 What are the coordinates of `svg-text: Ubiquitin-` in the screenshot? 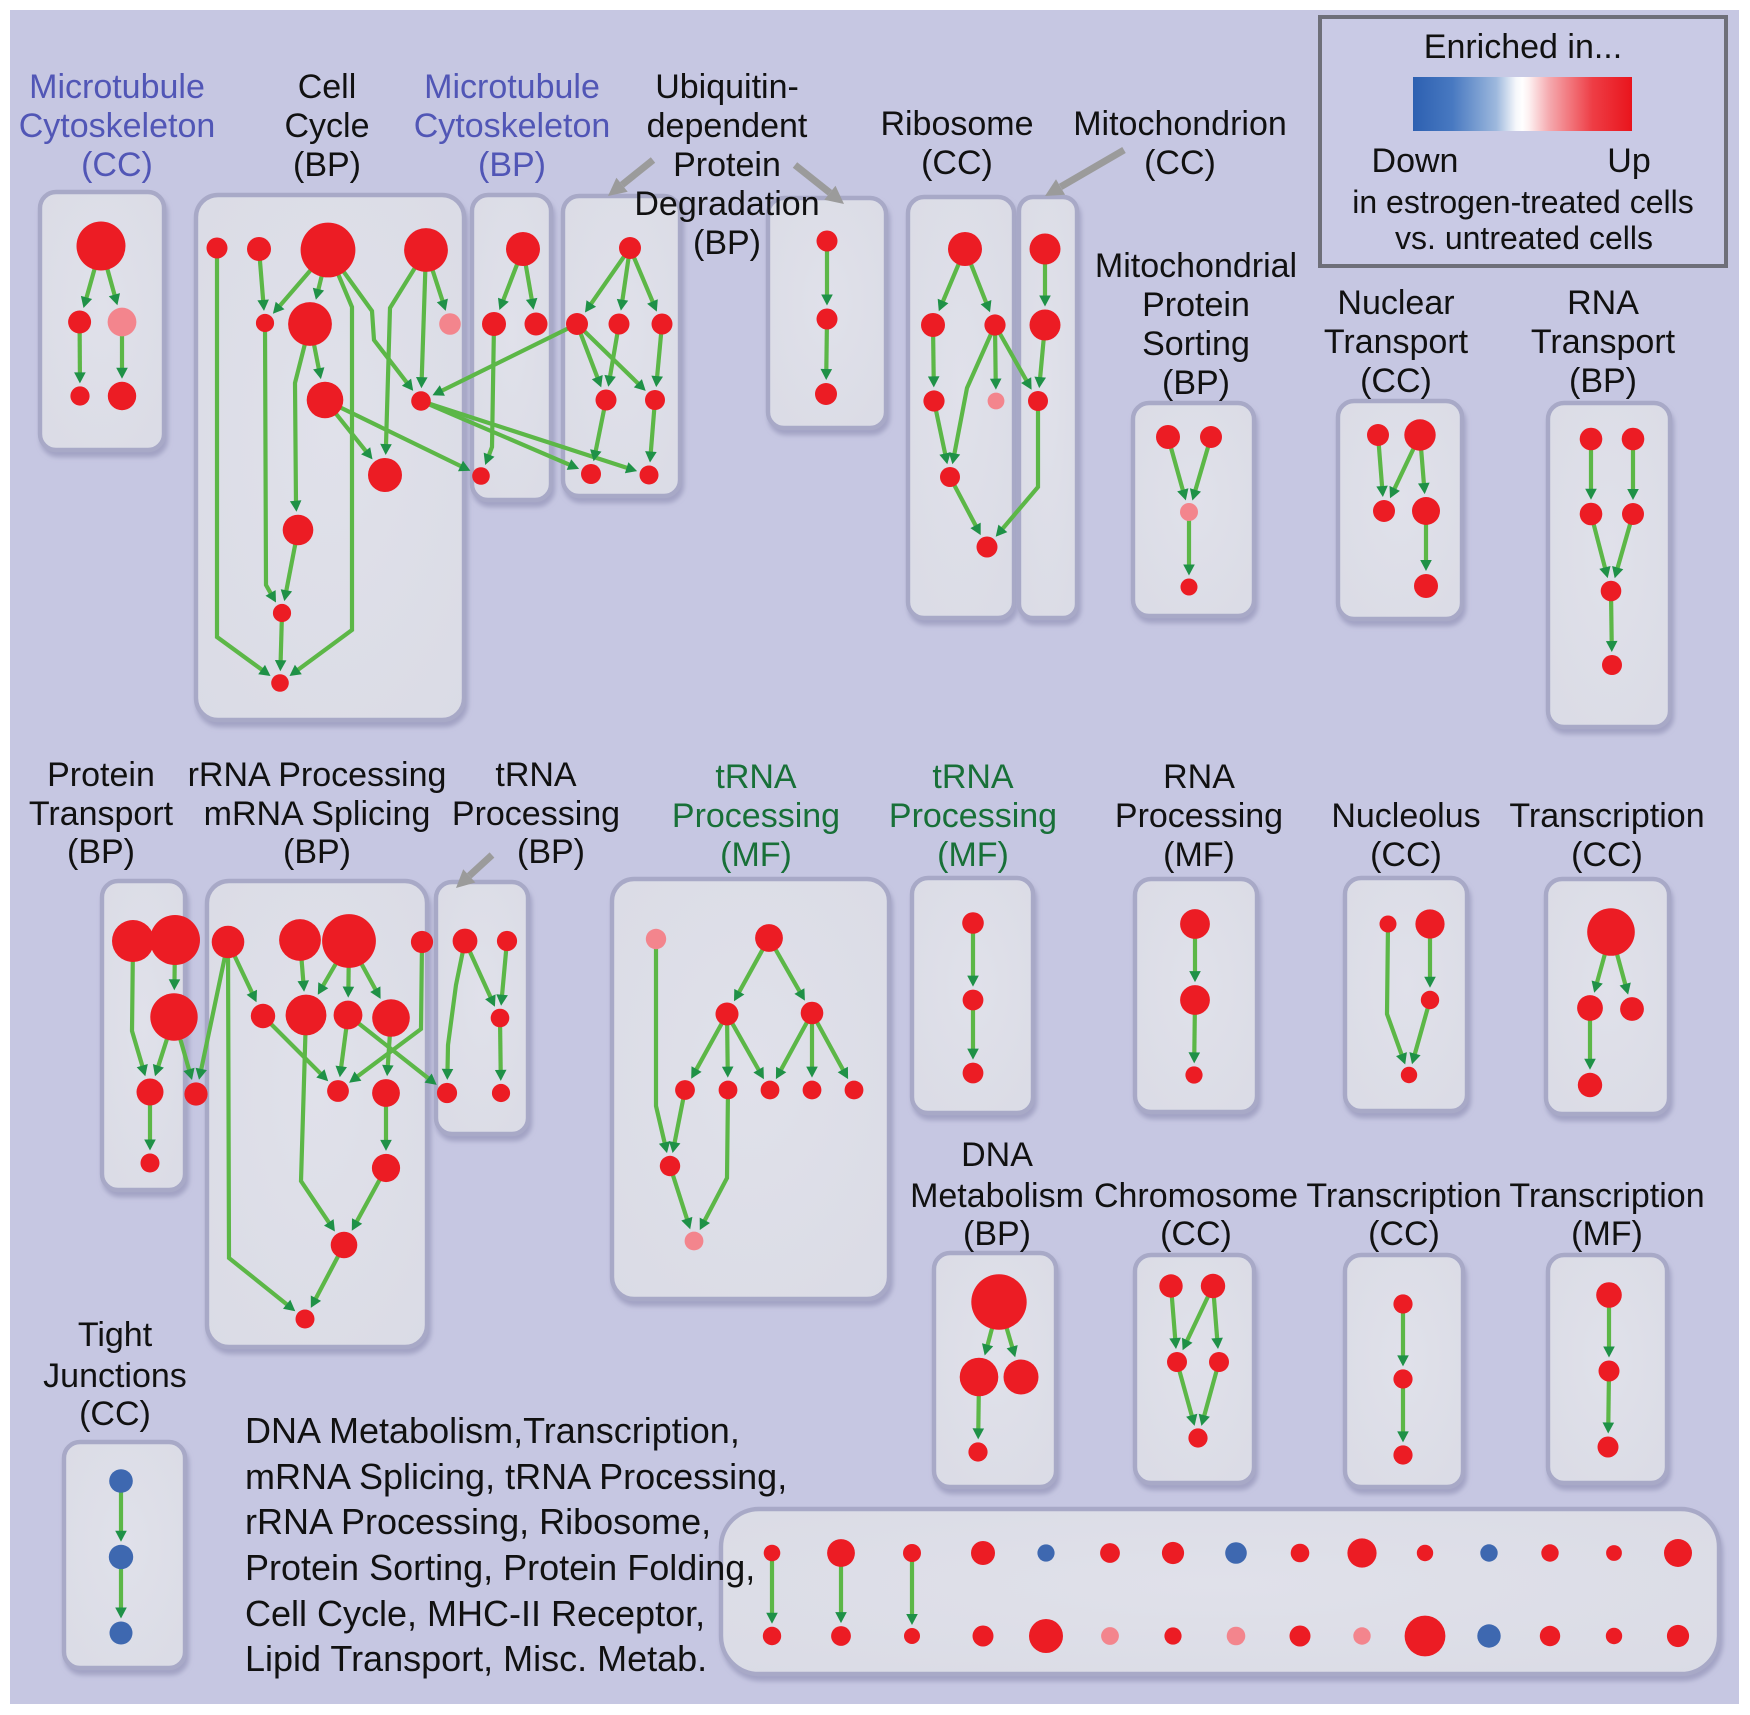 It's located at (727, 87).